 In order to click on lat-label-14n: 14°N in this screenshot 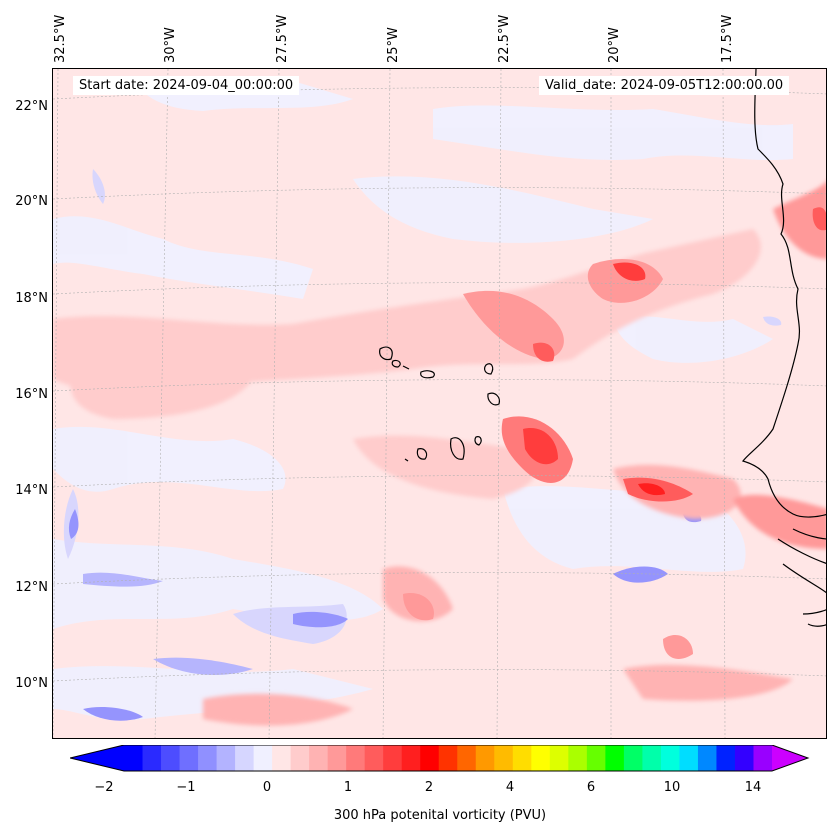, I will do `click(31, 490)`.